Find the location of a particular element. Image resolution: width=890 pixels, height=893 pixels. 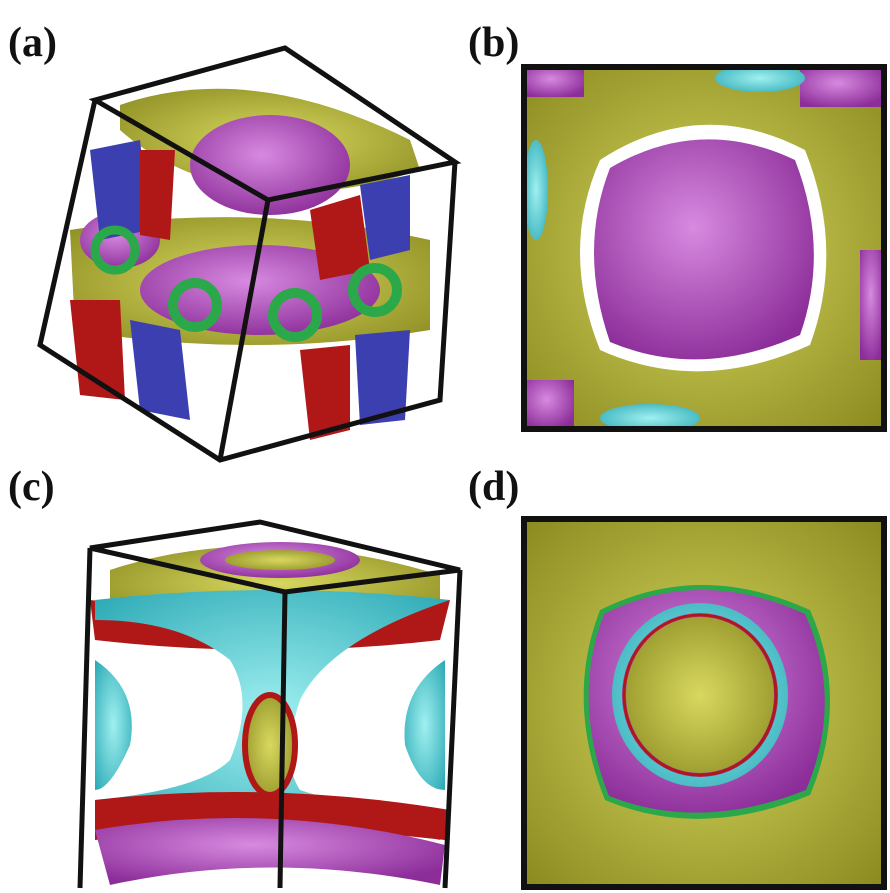

panel-label: (d) is located at coordinates (493, 487).